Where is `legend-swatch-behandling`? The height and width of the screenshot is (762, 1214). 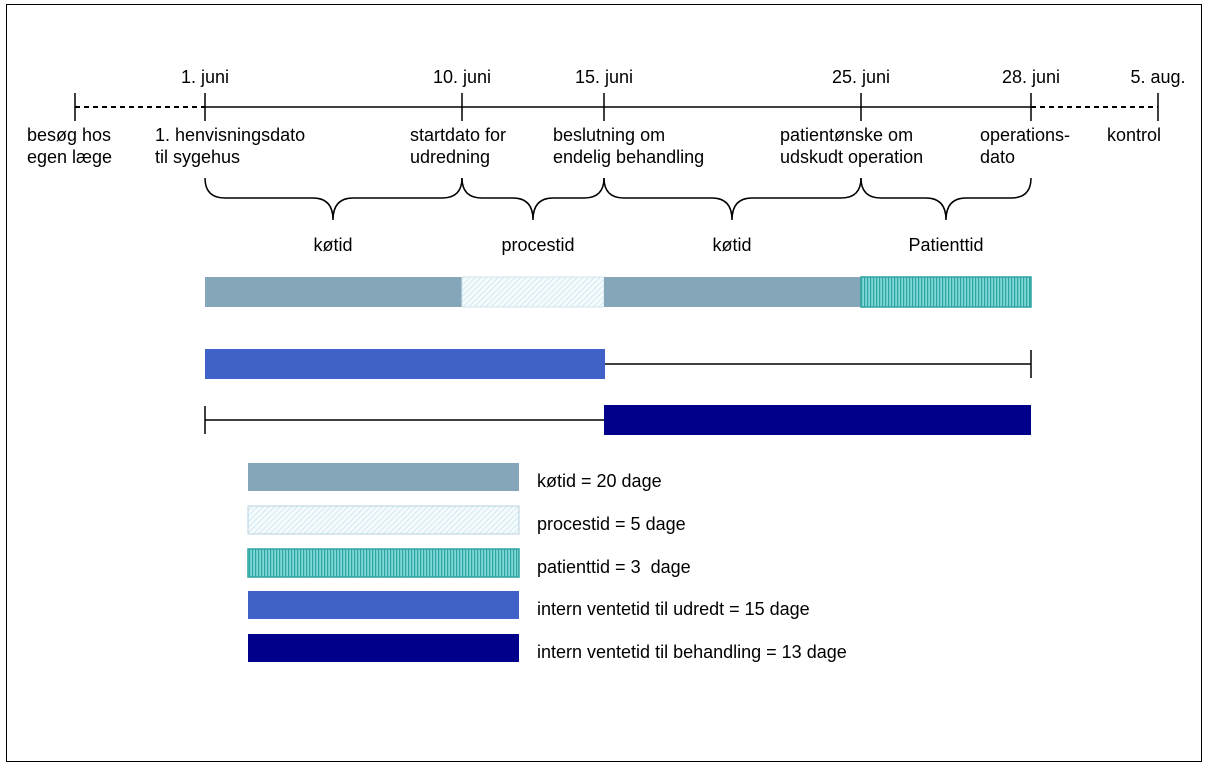 legend-swatch-behandling is located at coordinates (383, 648).